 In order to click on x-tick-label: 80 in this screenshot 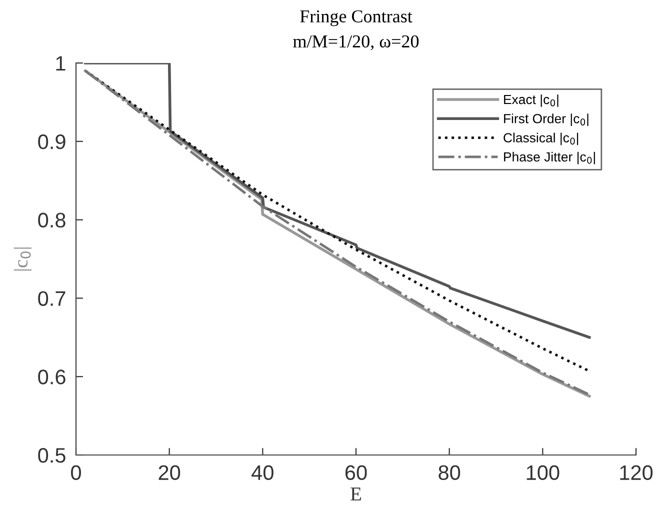, I will do `click(449, 472)`.